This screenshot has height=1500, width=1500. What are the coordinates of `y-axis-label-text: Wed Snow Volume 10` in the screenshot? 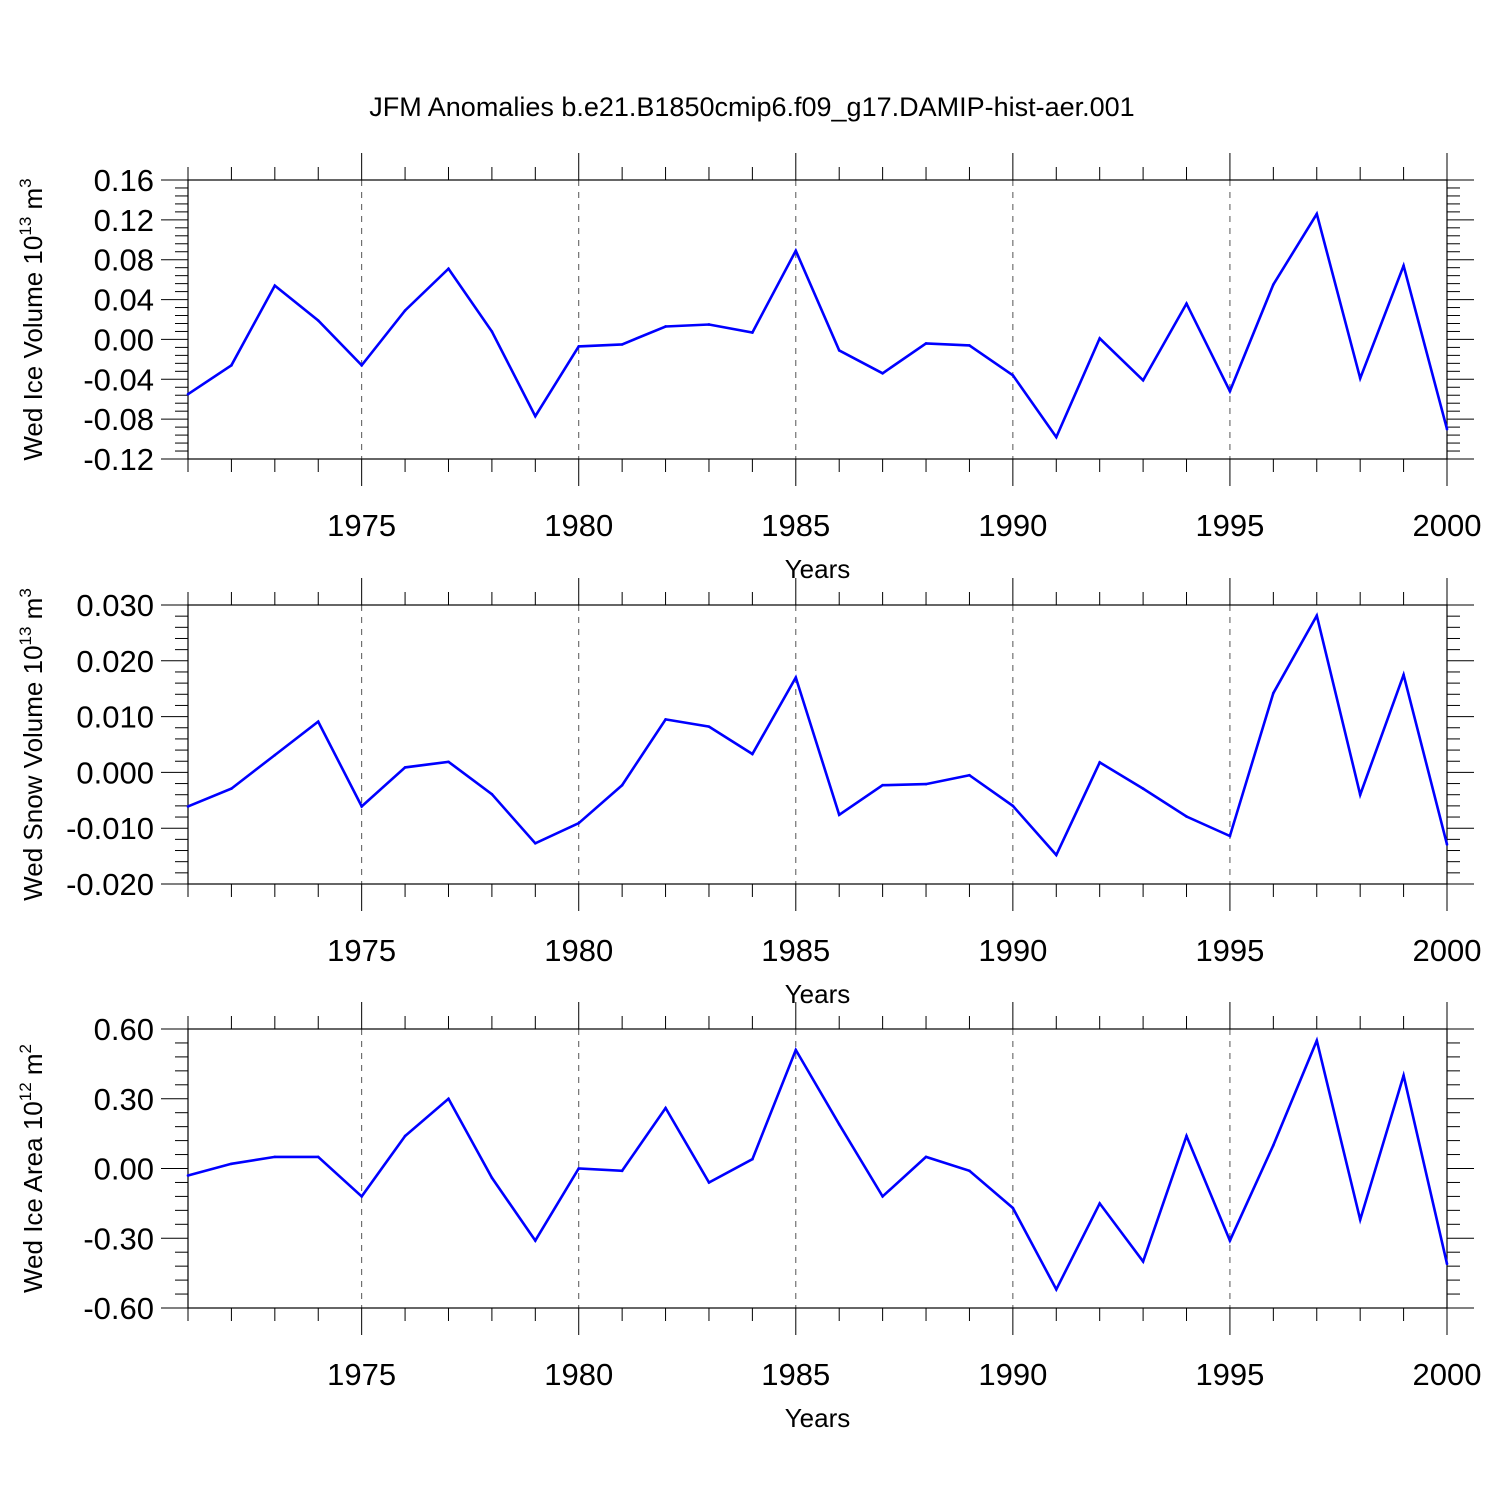 It's located at (33, 772).